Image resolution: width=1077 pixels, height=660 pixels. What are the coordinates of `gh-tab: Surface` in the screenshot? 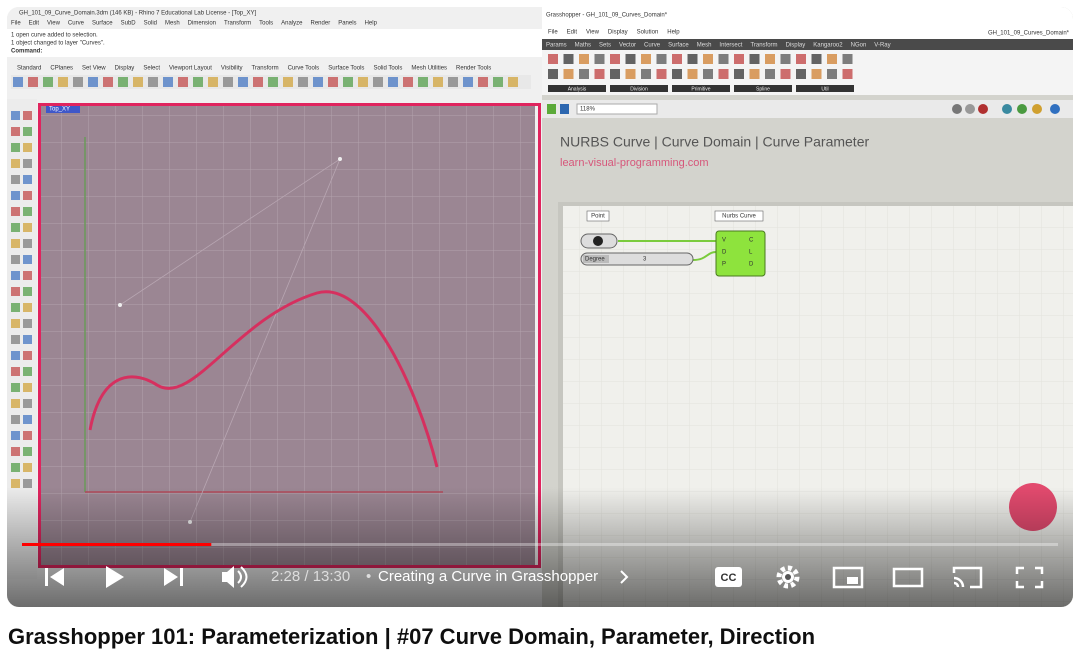 It's located at (678, 46).